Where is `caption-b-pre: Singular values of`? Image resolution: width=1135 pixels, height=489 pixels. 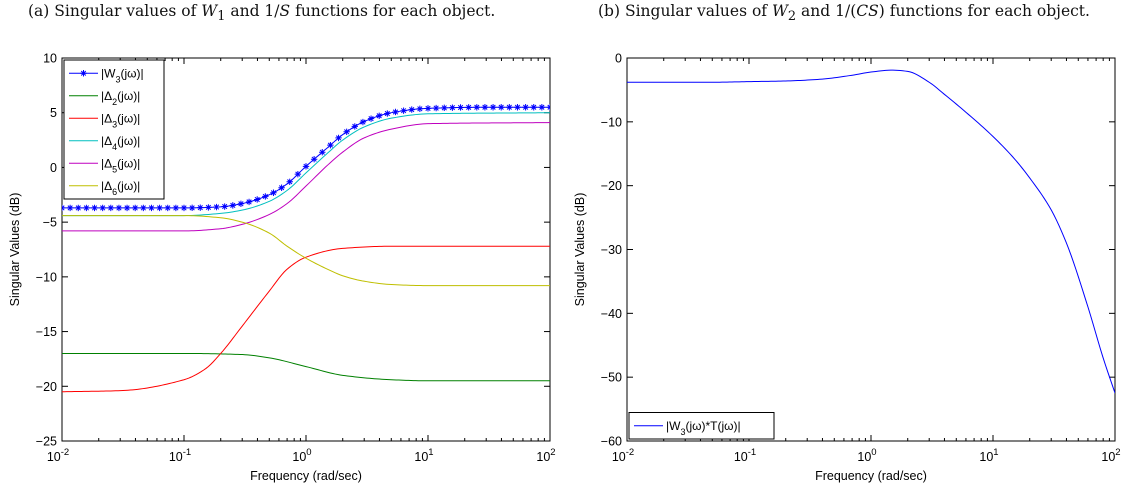
caption-b-pre: Singular values of is located at coordinates (698, 11).